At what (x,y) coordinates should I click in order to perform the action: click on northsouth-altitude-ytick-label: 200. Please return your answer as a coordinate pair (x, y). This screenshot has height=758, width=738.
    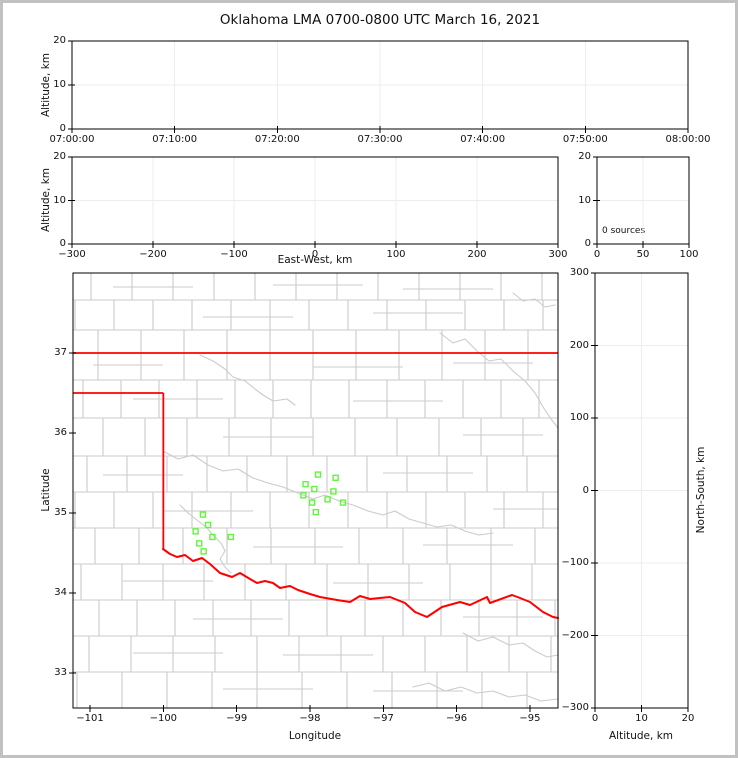
    Looking at the image, I should click on (579, 345).